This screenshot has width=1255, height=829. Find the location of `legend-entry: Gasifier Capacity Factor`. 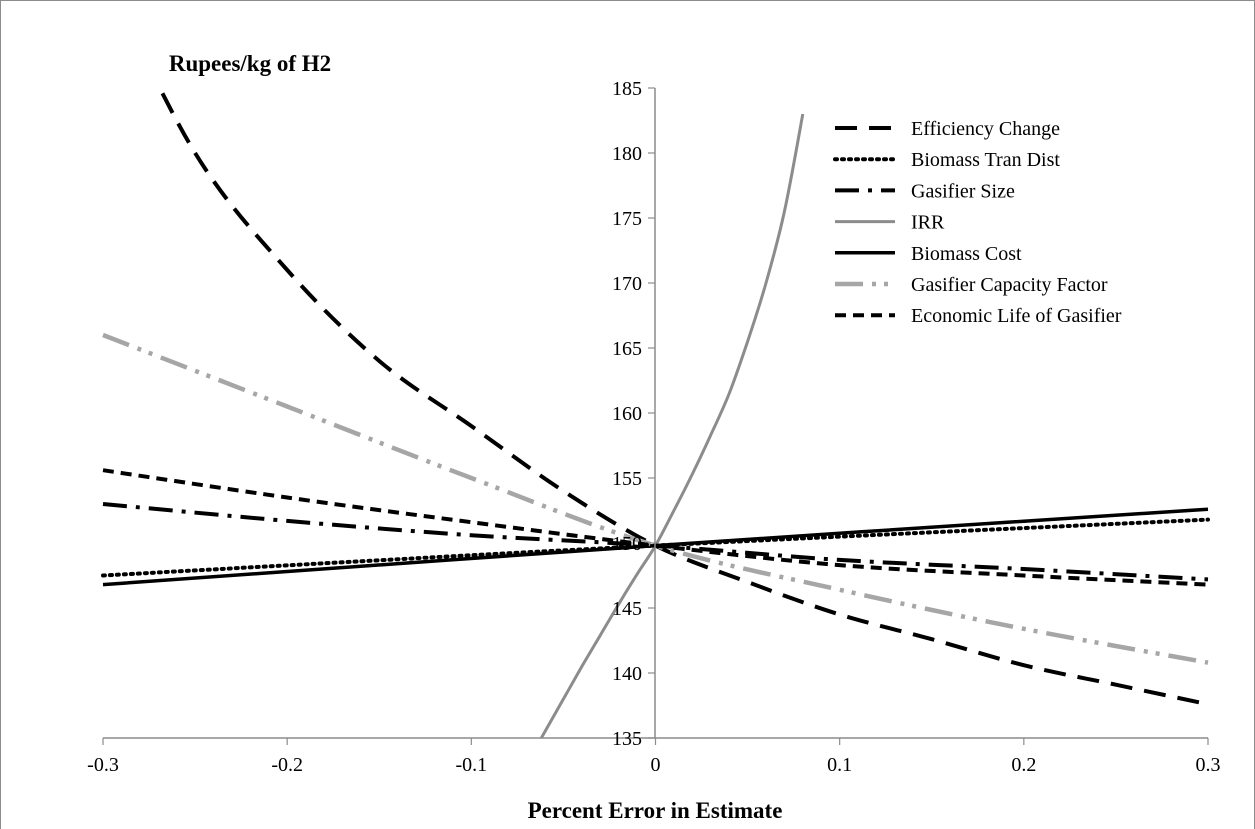

legend-entry: Gasifier Capacity Factor is located at coordinates (971, 285).